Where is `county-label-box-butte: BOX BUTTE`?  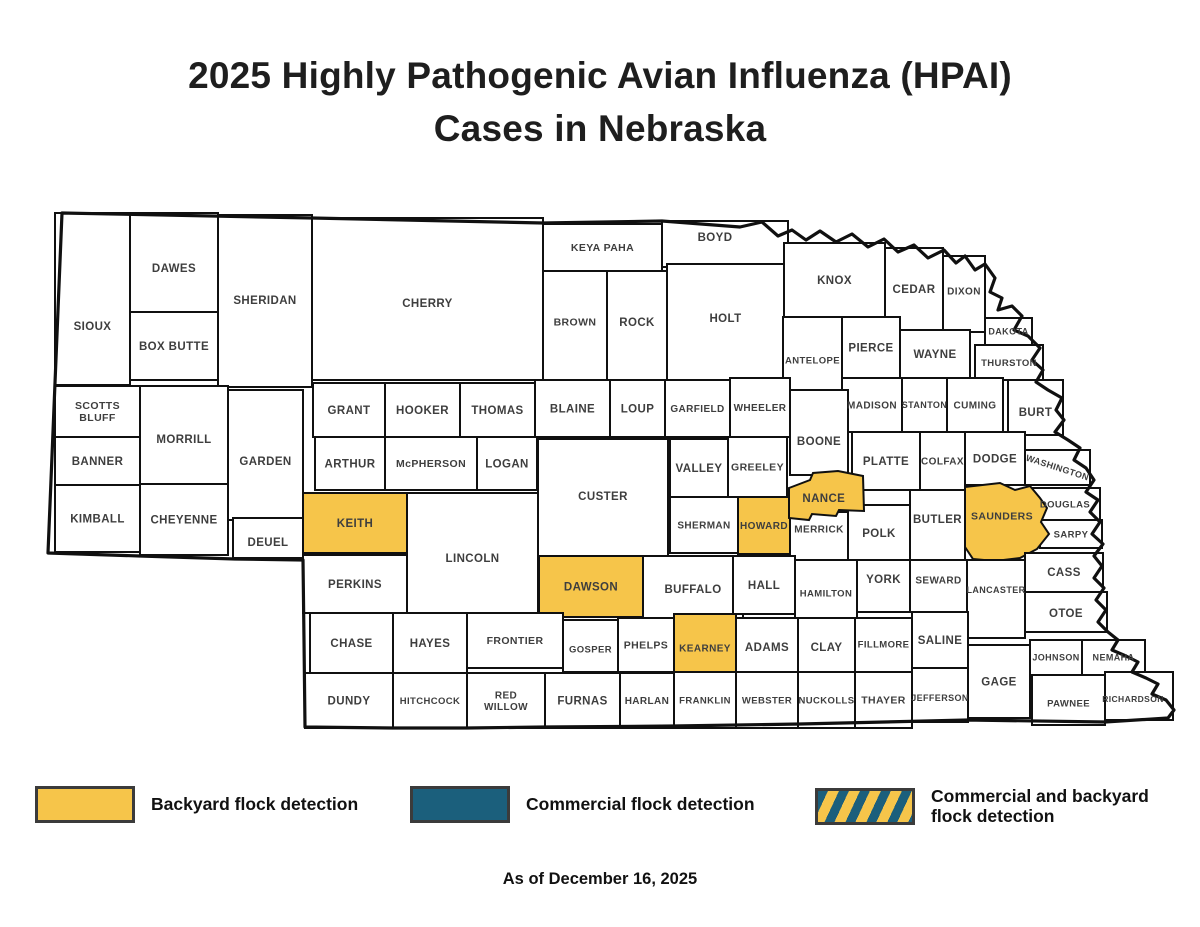 county-label-box-butte: BOX BUTTE is located at coordinates (174, 347).